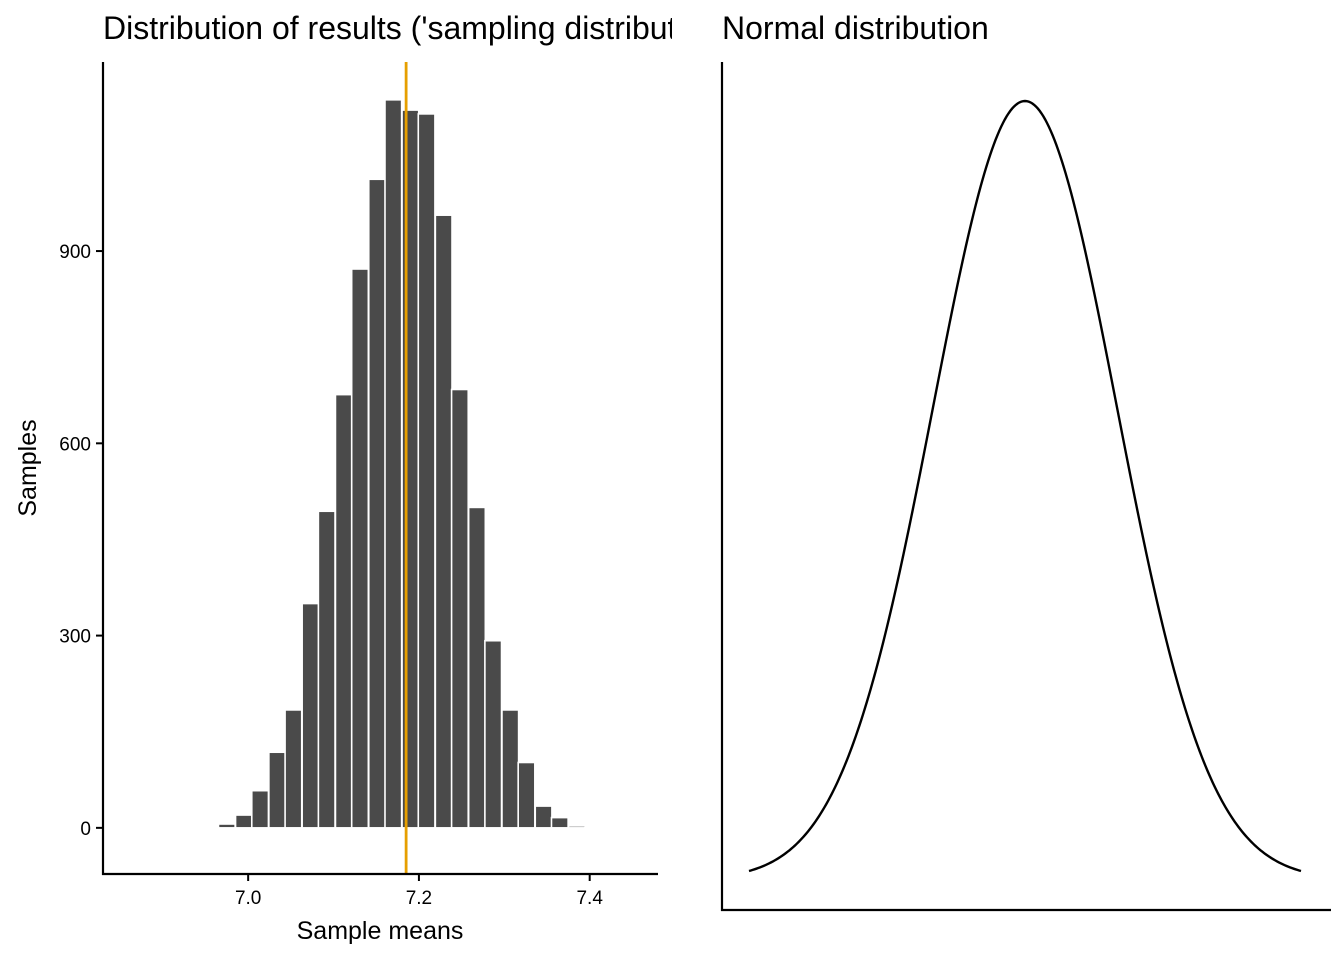 The height and width of the screenshot is (960, 1344). I want to click on x-tick-label: 7.2, so click(419, 898).